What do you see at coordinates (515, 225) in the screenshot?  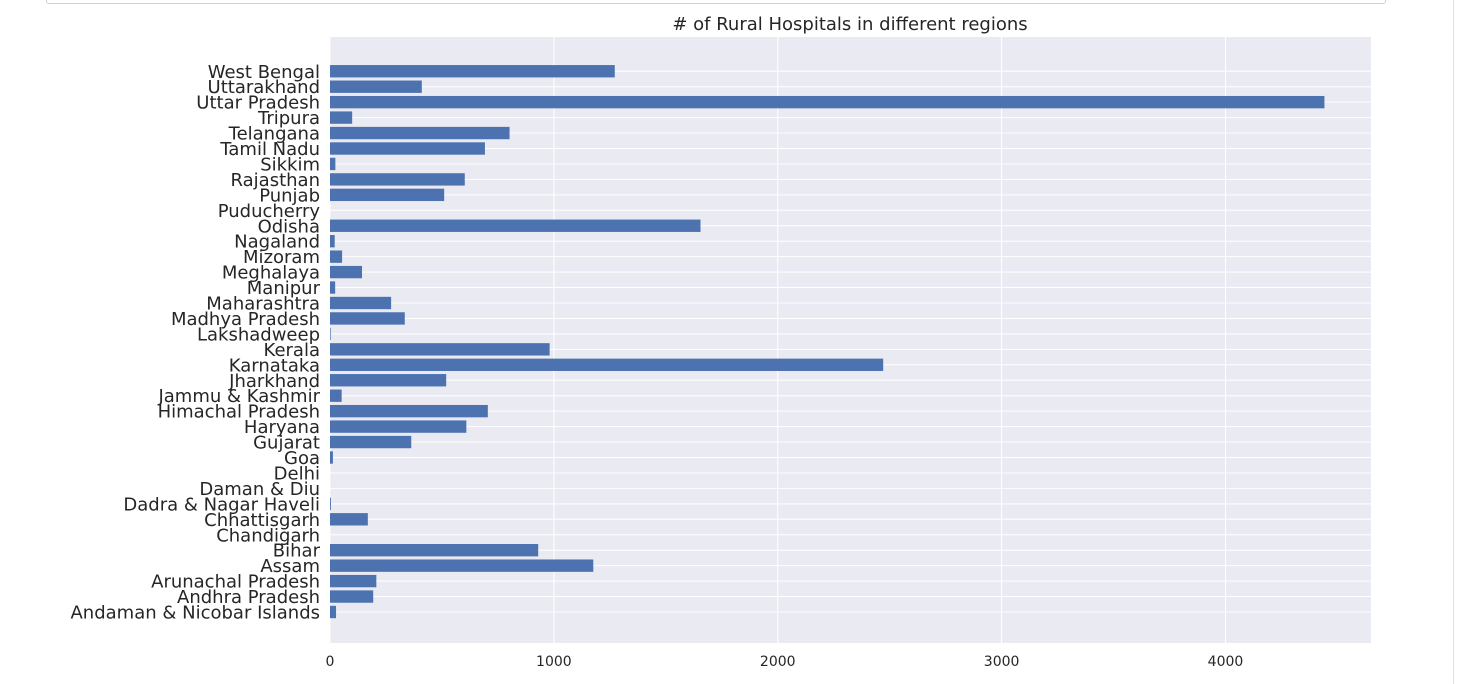 I see `bar-odisha` at bounding box center [515, 225].